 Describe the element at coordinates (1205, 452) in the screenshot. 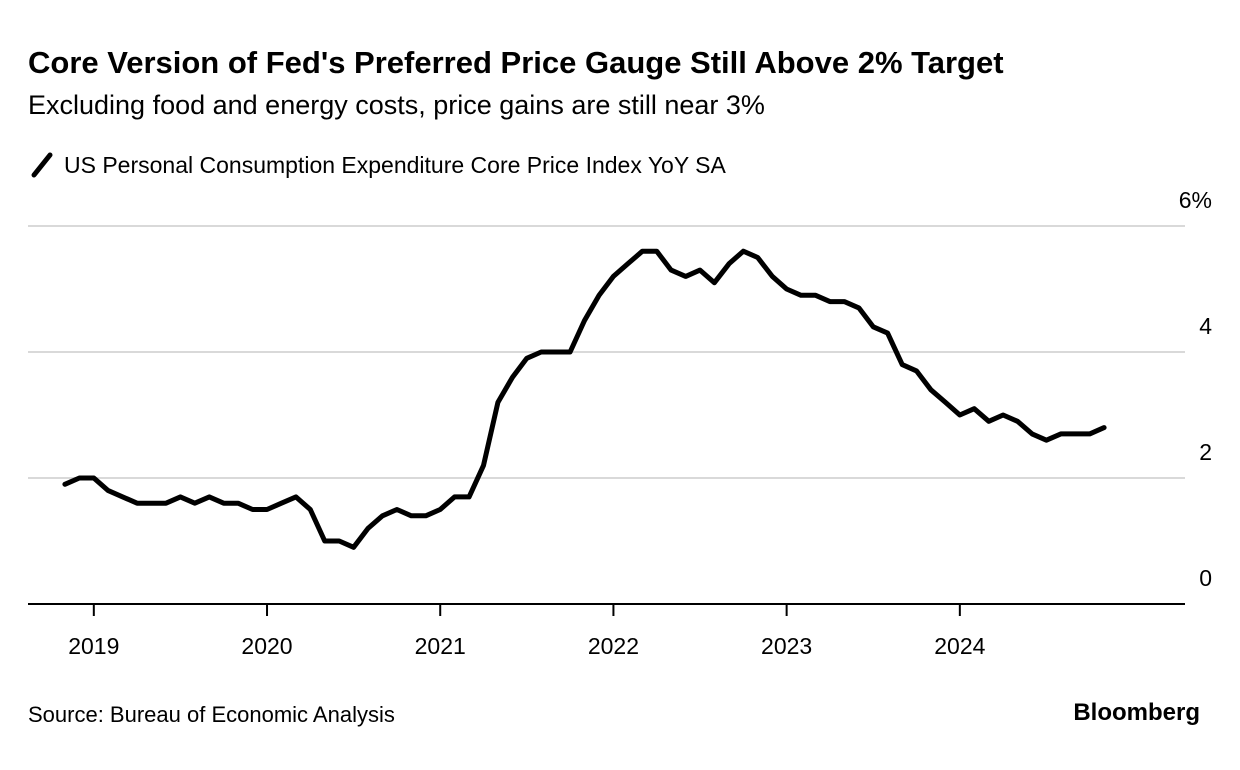

I see `y-tick-label: 2` at that location.